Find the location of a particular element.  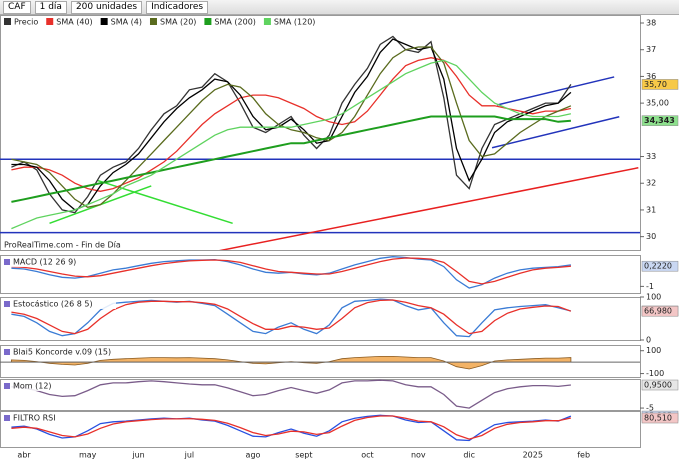

x-tick-label: nov is located at coordinates (418, 455).